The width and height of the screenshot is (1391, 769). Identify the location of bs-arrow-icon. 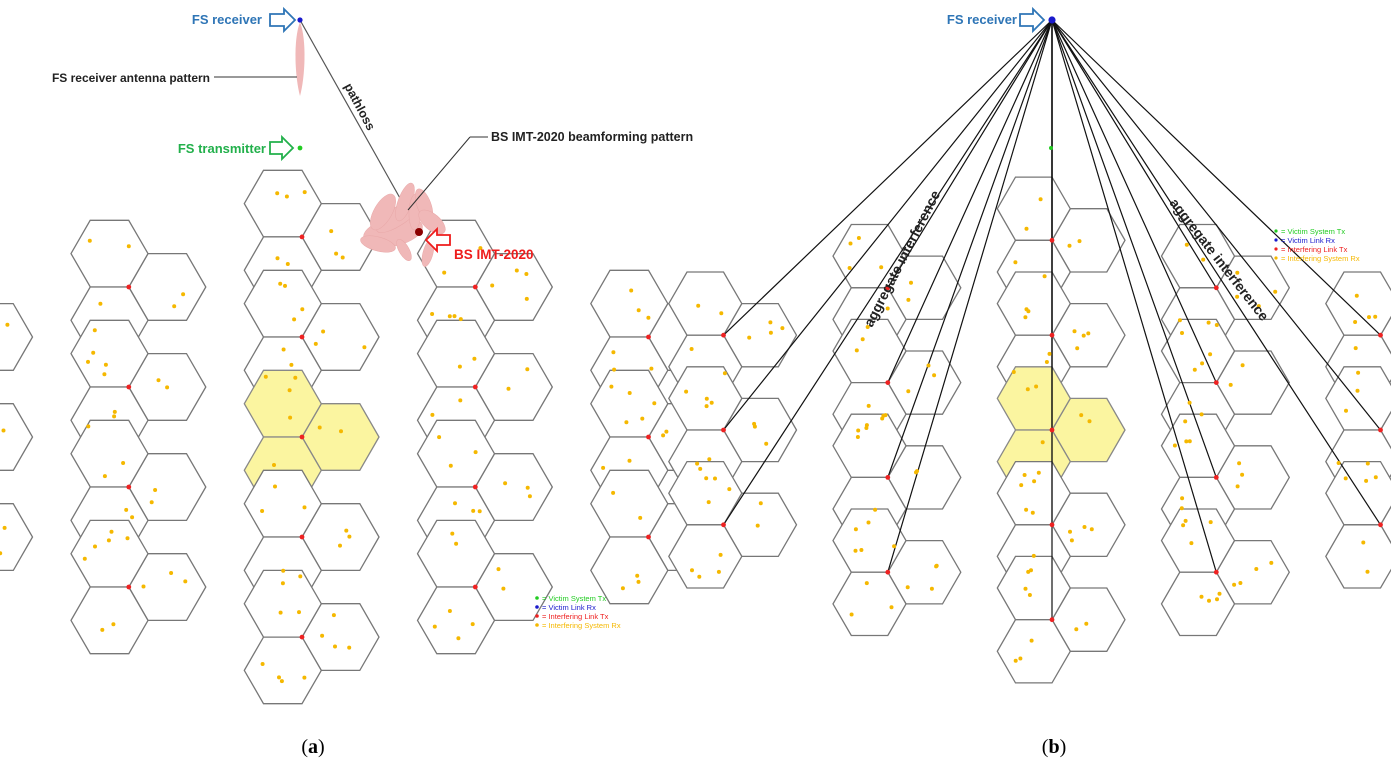
(437, 240).